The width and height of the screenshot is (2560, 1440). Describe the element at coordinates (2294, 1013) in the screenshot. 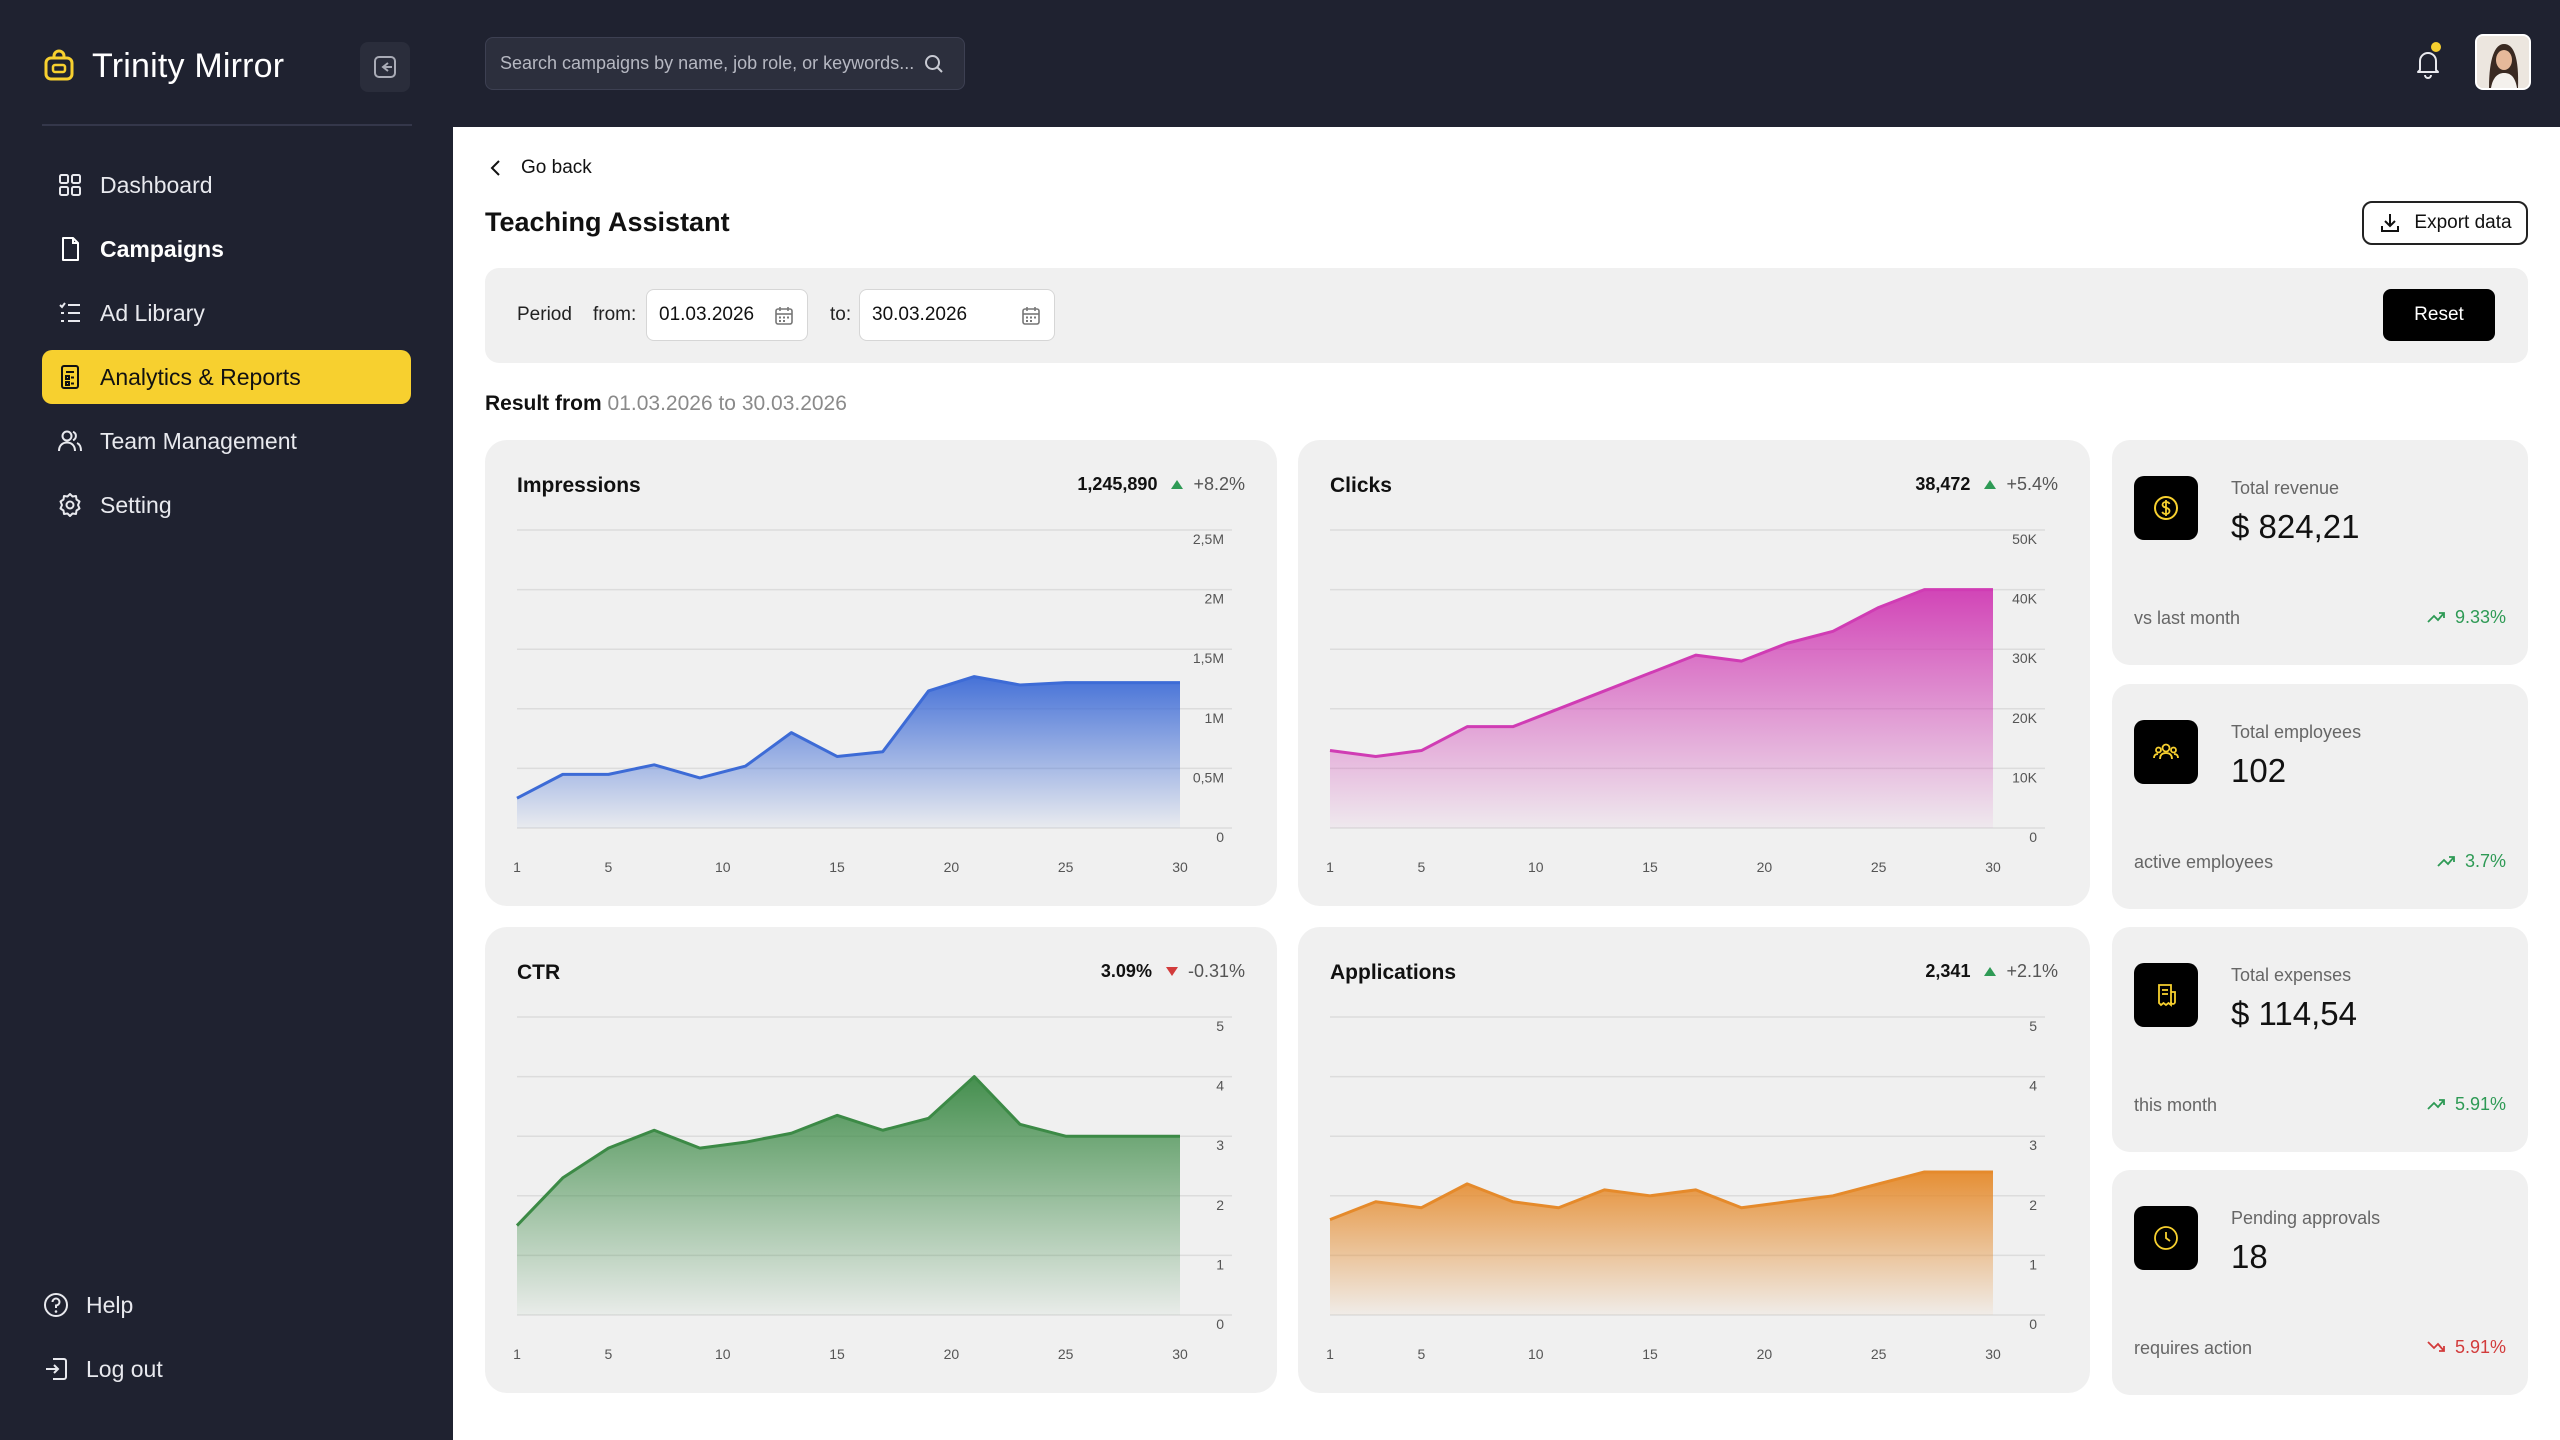

I see `kpi-value: $ 114,54` at that location.